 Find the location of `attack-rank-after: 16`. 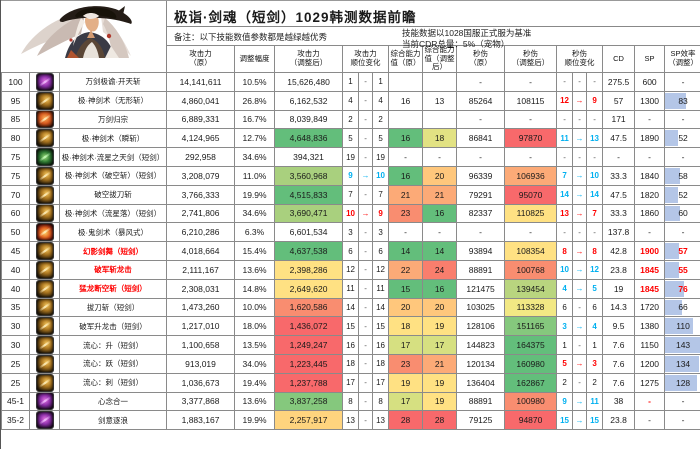

attack-rank-after: 16 is located at coordinates (381, 345).